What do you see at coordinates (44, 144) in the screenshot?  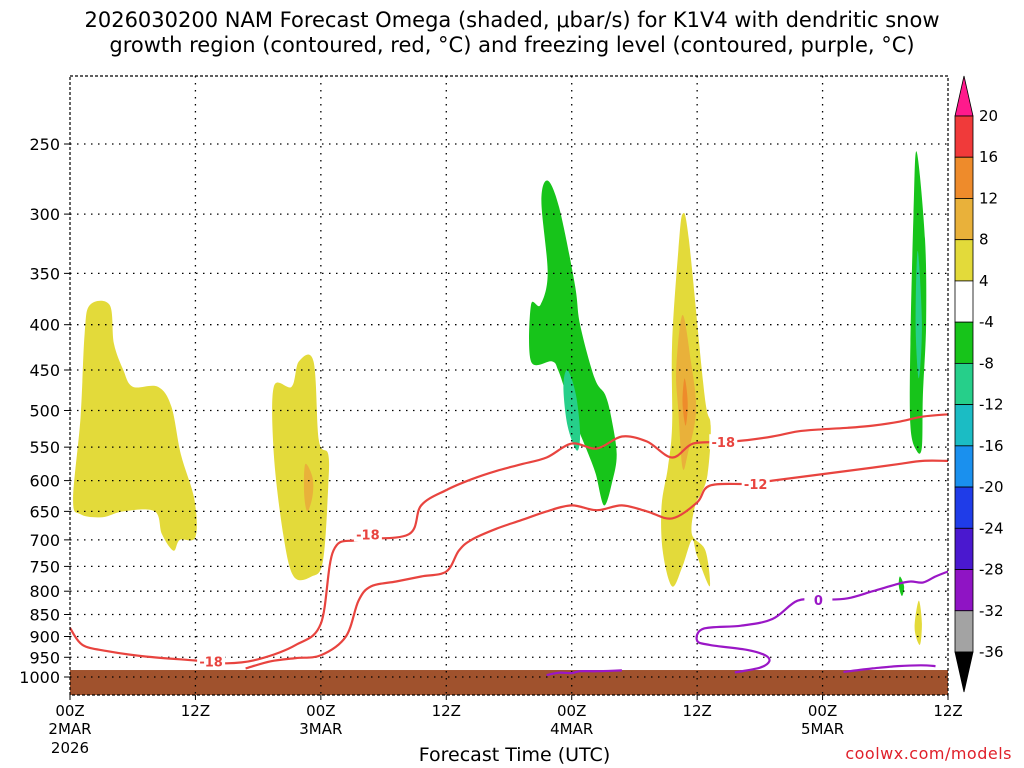 I see `ytick-label-250: 250` at bounding box center [44, 144].